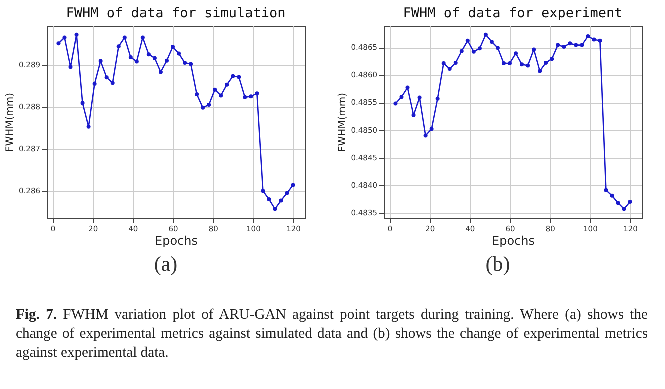 Image resolution: width=665 pixels, height=389 pixels. Describe the element at coordinates (166, 264) in the screenshot. I see `text: (a)` at that location.